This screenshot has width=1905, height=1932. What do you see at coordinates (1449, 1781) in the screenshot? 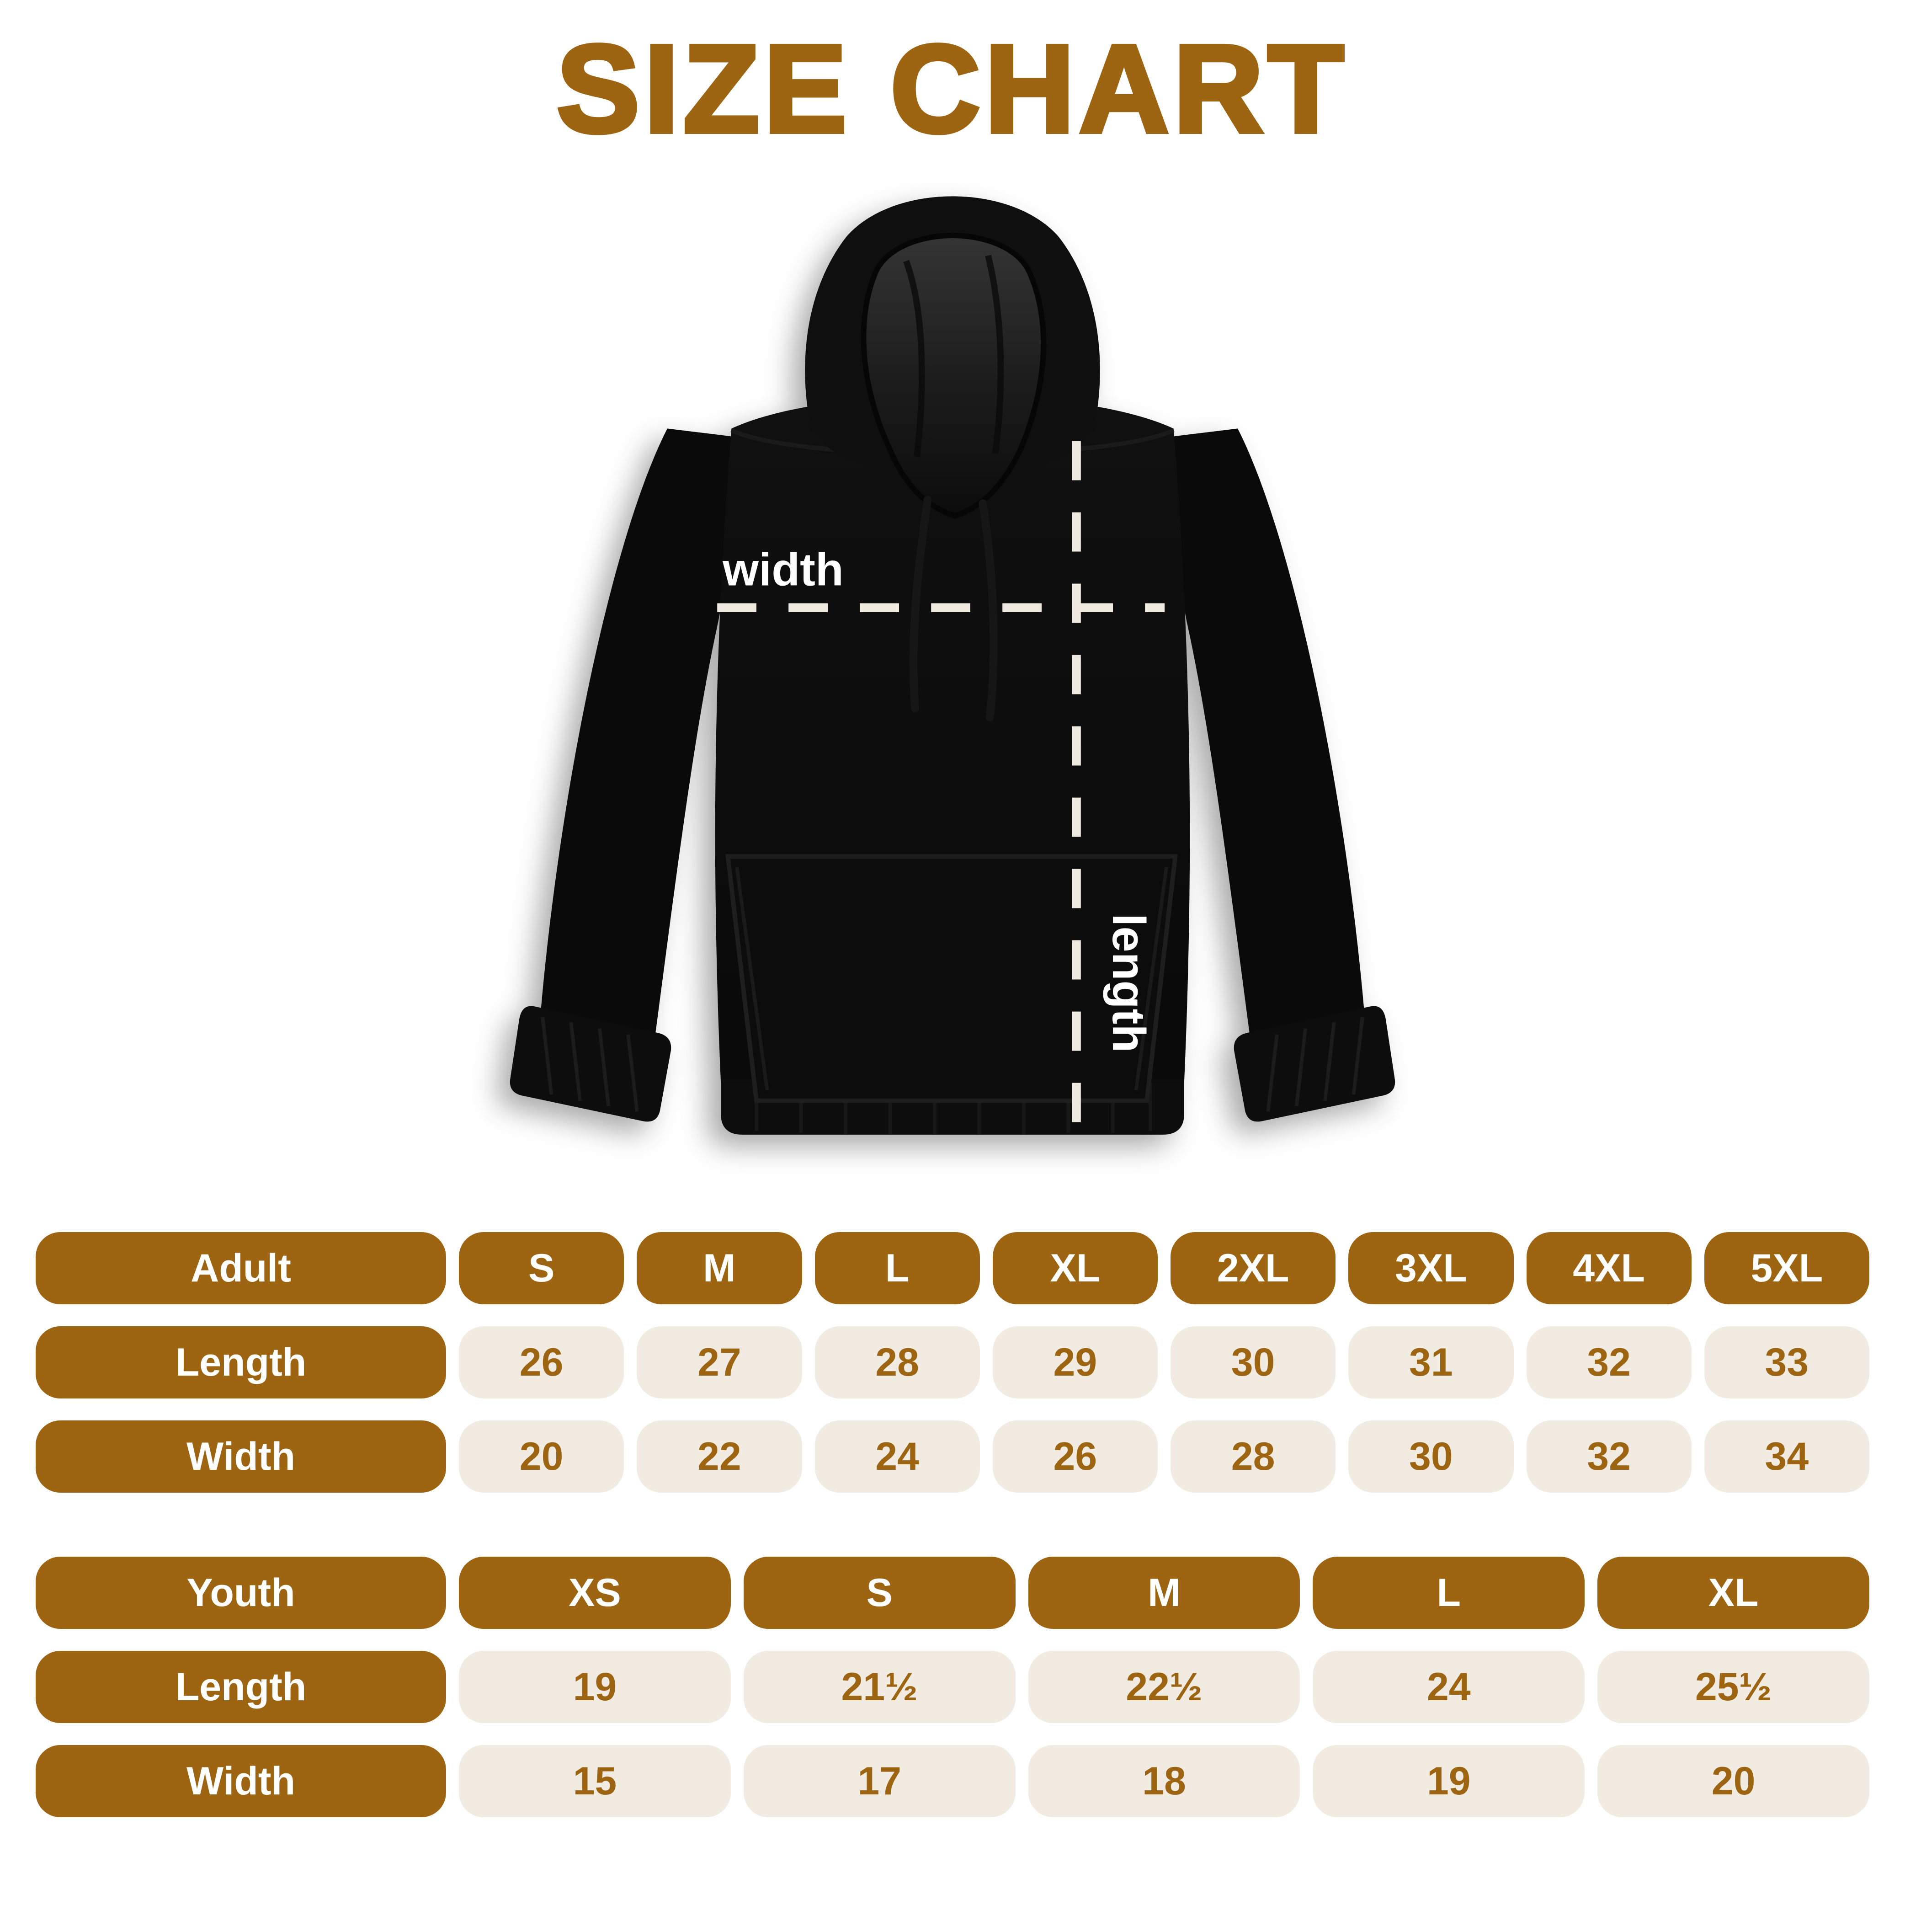
I see `youth-width-cell-3: 19` at bounding box center [1449, 1781].